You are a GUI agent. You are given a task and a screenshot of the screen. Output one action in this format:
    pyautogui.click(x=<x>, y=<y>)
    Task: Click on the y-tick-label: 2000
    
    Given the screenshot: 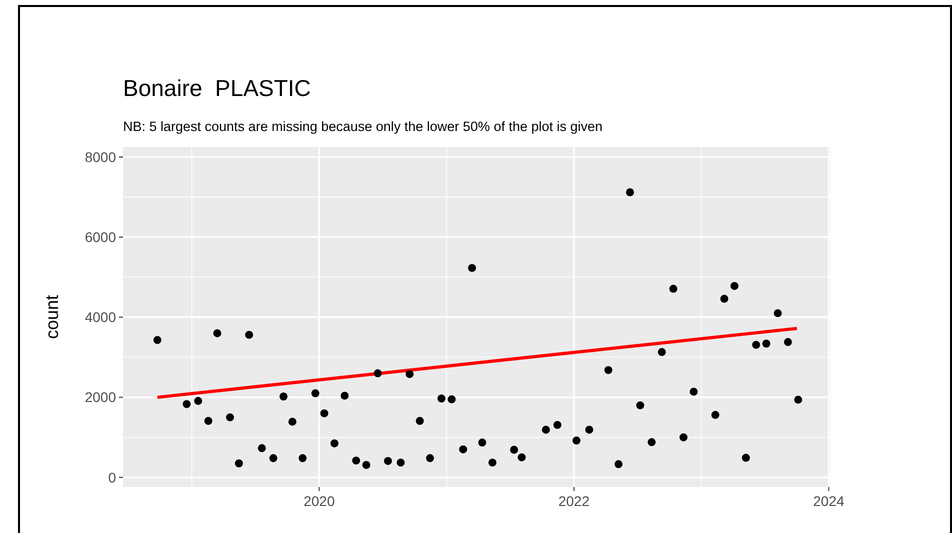 What is the action you would take?
    pyautogui.click(x=100, y=397)
    